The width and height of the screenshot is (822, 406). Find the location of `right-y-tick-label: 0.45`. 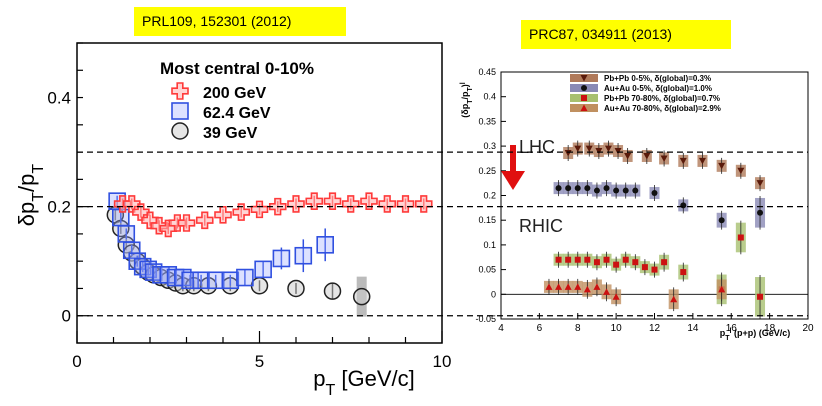

right-y-tick-label: 0.45 is located at coordinates (487, 72).